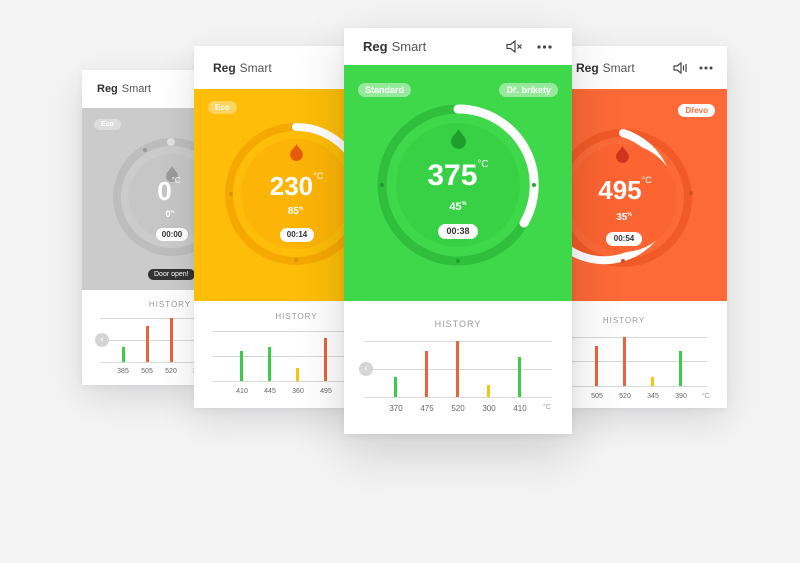  Describe the element at coordinates (297, 235) in the screenshot. I see `timer-display: 00:14` at that location.